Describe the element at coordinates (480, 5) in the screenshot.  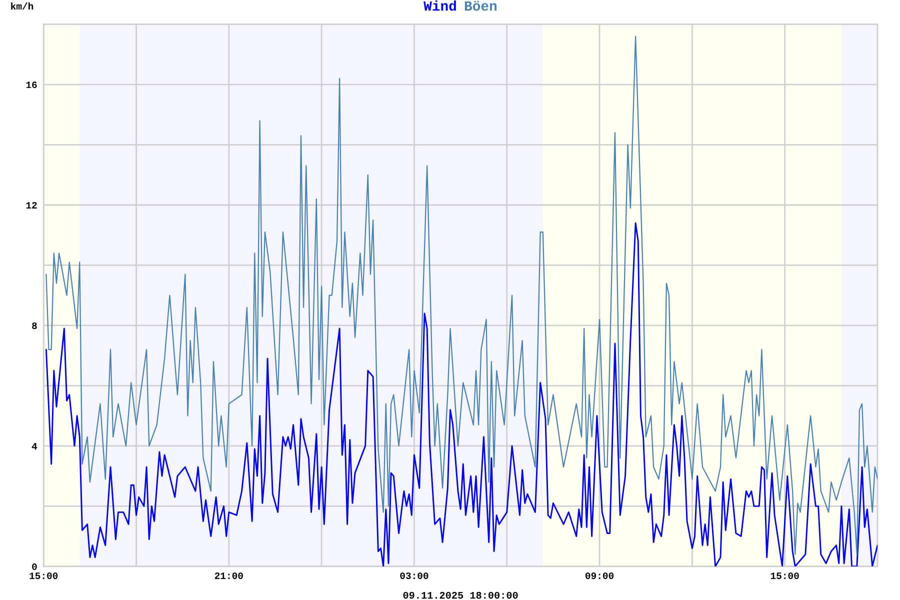
I see `text: Böen` at that location.